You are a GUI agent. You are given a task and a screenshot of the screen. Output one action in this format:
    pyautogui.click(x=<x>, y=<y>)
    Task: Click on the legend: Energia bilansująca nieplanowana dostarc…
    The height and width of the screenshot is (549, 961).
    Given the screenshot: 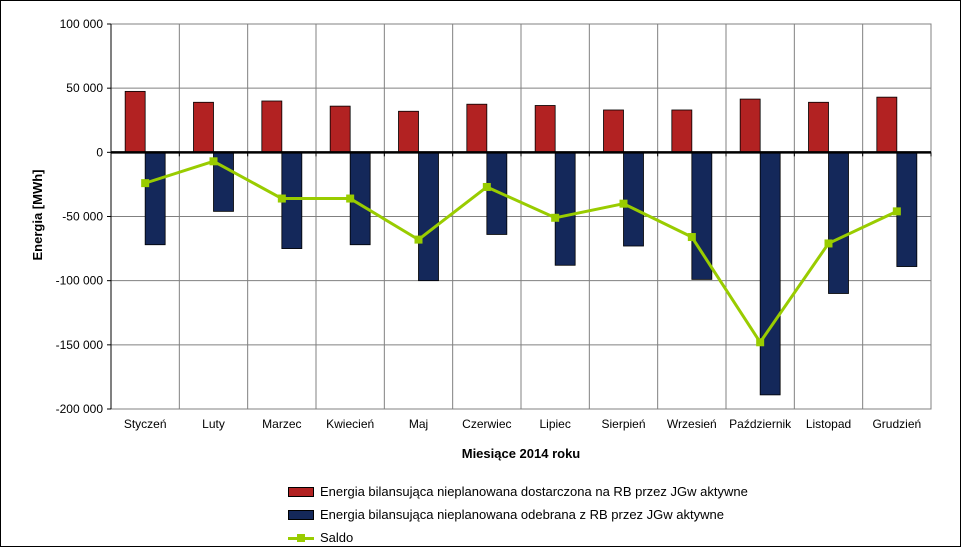 What is the action you would take?
    pyautogui.click(x=518, y=514)
    